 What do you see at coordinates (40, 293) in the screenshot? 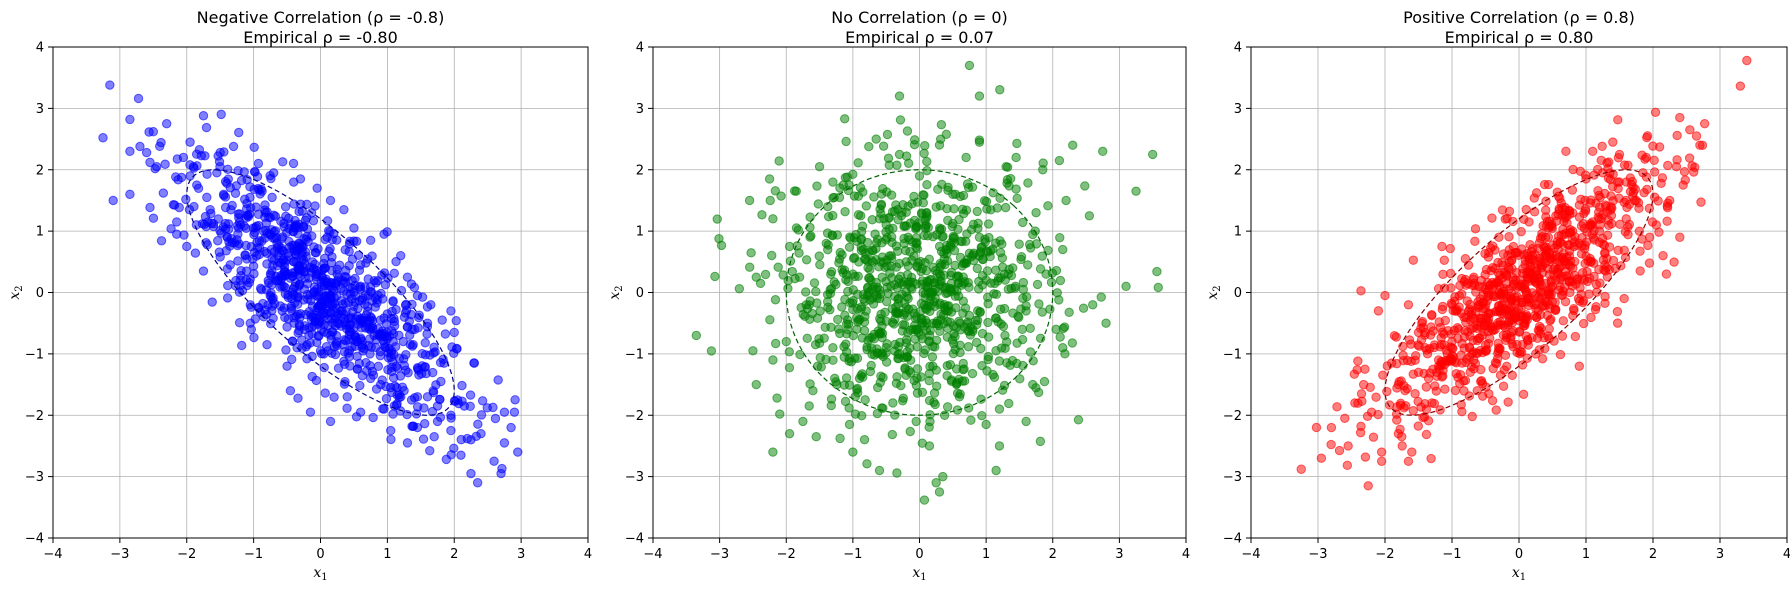
I see `y-tick-label: 0` at bounding box center [40, 293].